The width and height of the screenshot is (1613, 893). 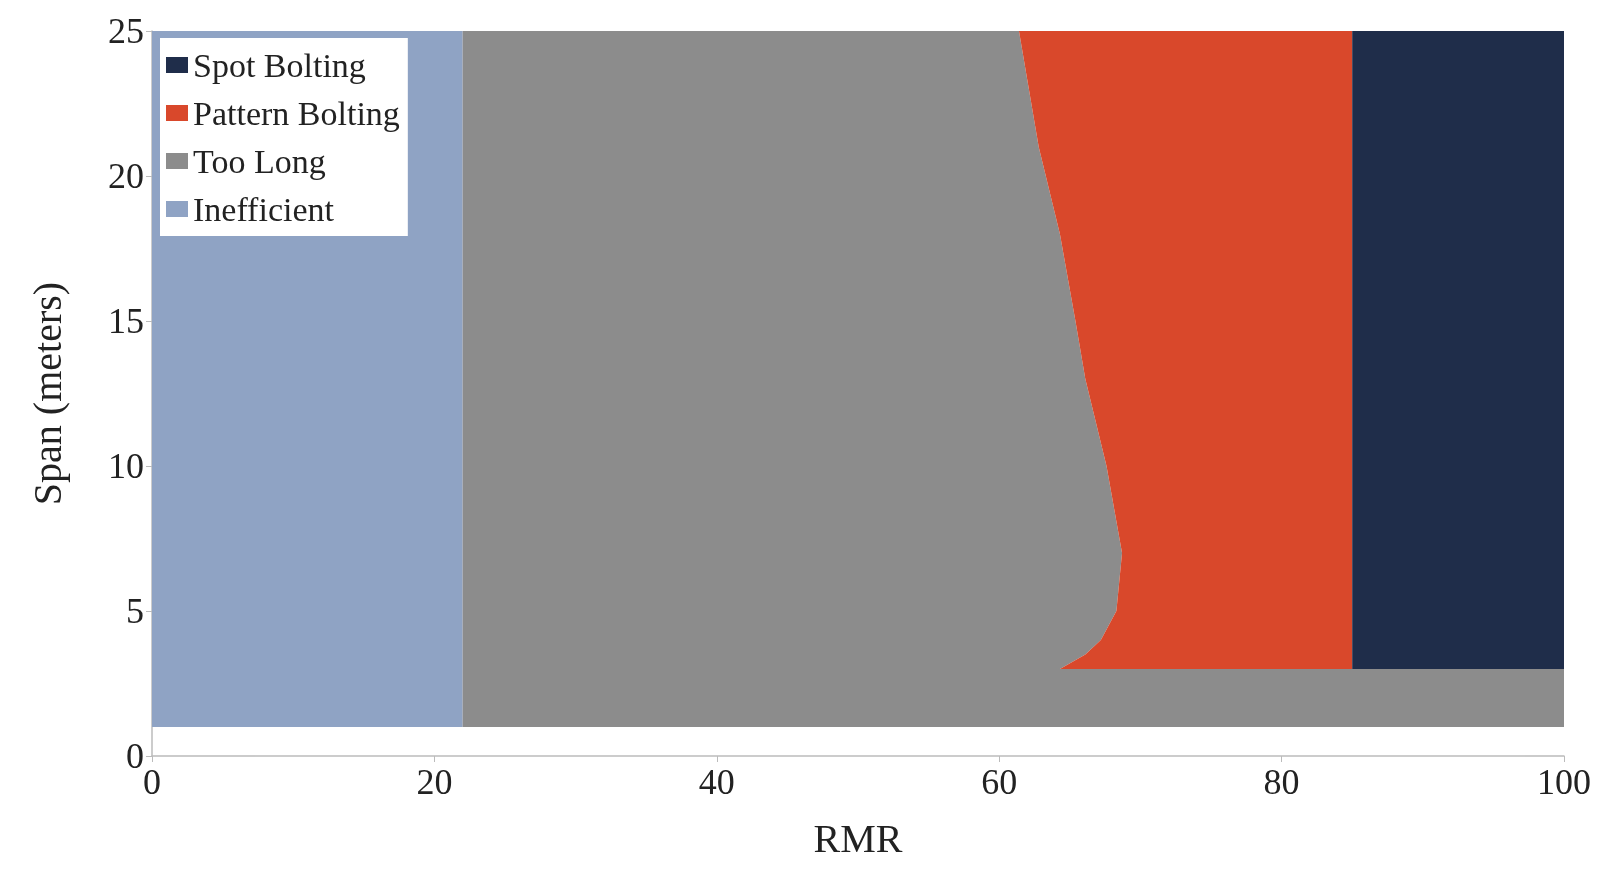 I want to click on x-tick-label: 80, so click(x=1281, y=782).